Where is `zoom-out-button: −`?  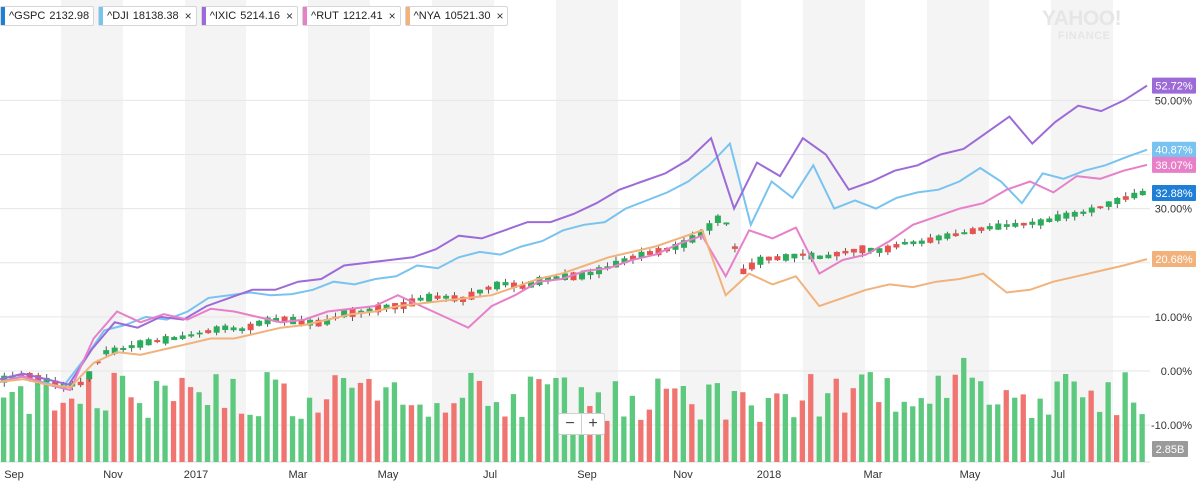
zoom-out-button: − is located at coordinates (570, 423).